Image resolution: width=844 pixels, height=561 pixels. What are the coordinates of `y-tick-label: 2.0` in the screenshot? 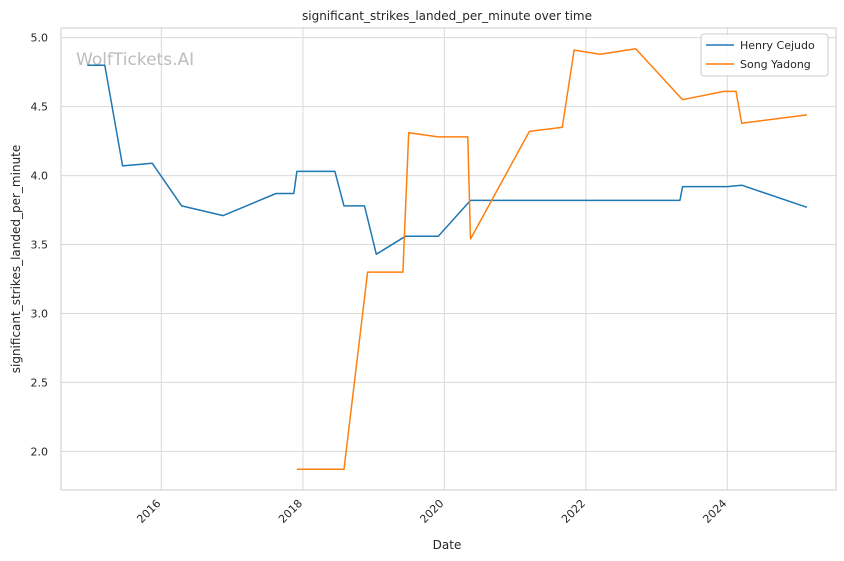 It's located at (40, 451).